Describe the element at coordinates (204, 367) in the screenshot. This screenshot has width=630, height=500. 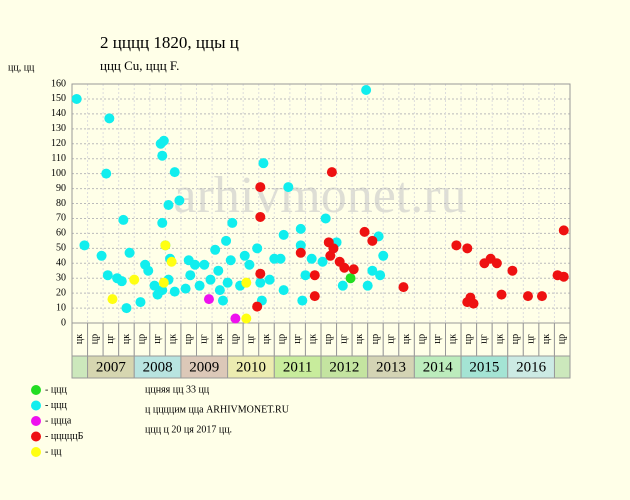
I see `year-label: 2009` at that location.